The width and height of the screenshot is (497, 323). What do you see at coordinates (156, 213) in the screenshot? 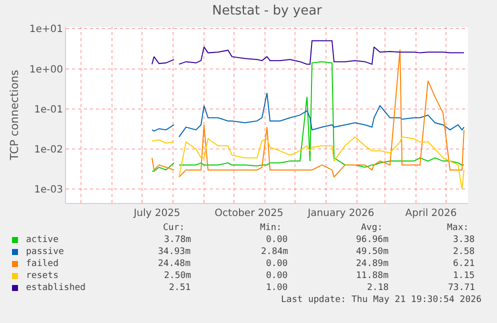
I see `x-tick-label: July 2025` at bounding box center [156, 213].